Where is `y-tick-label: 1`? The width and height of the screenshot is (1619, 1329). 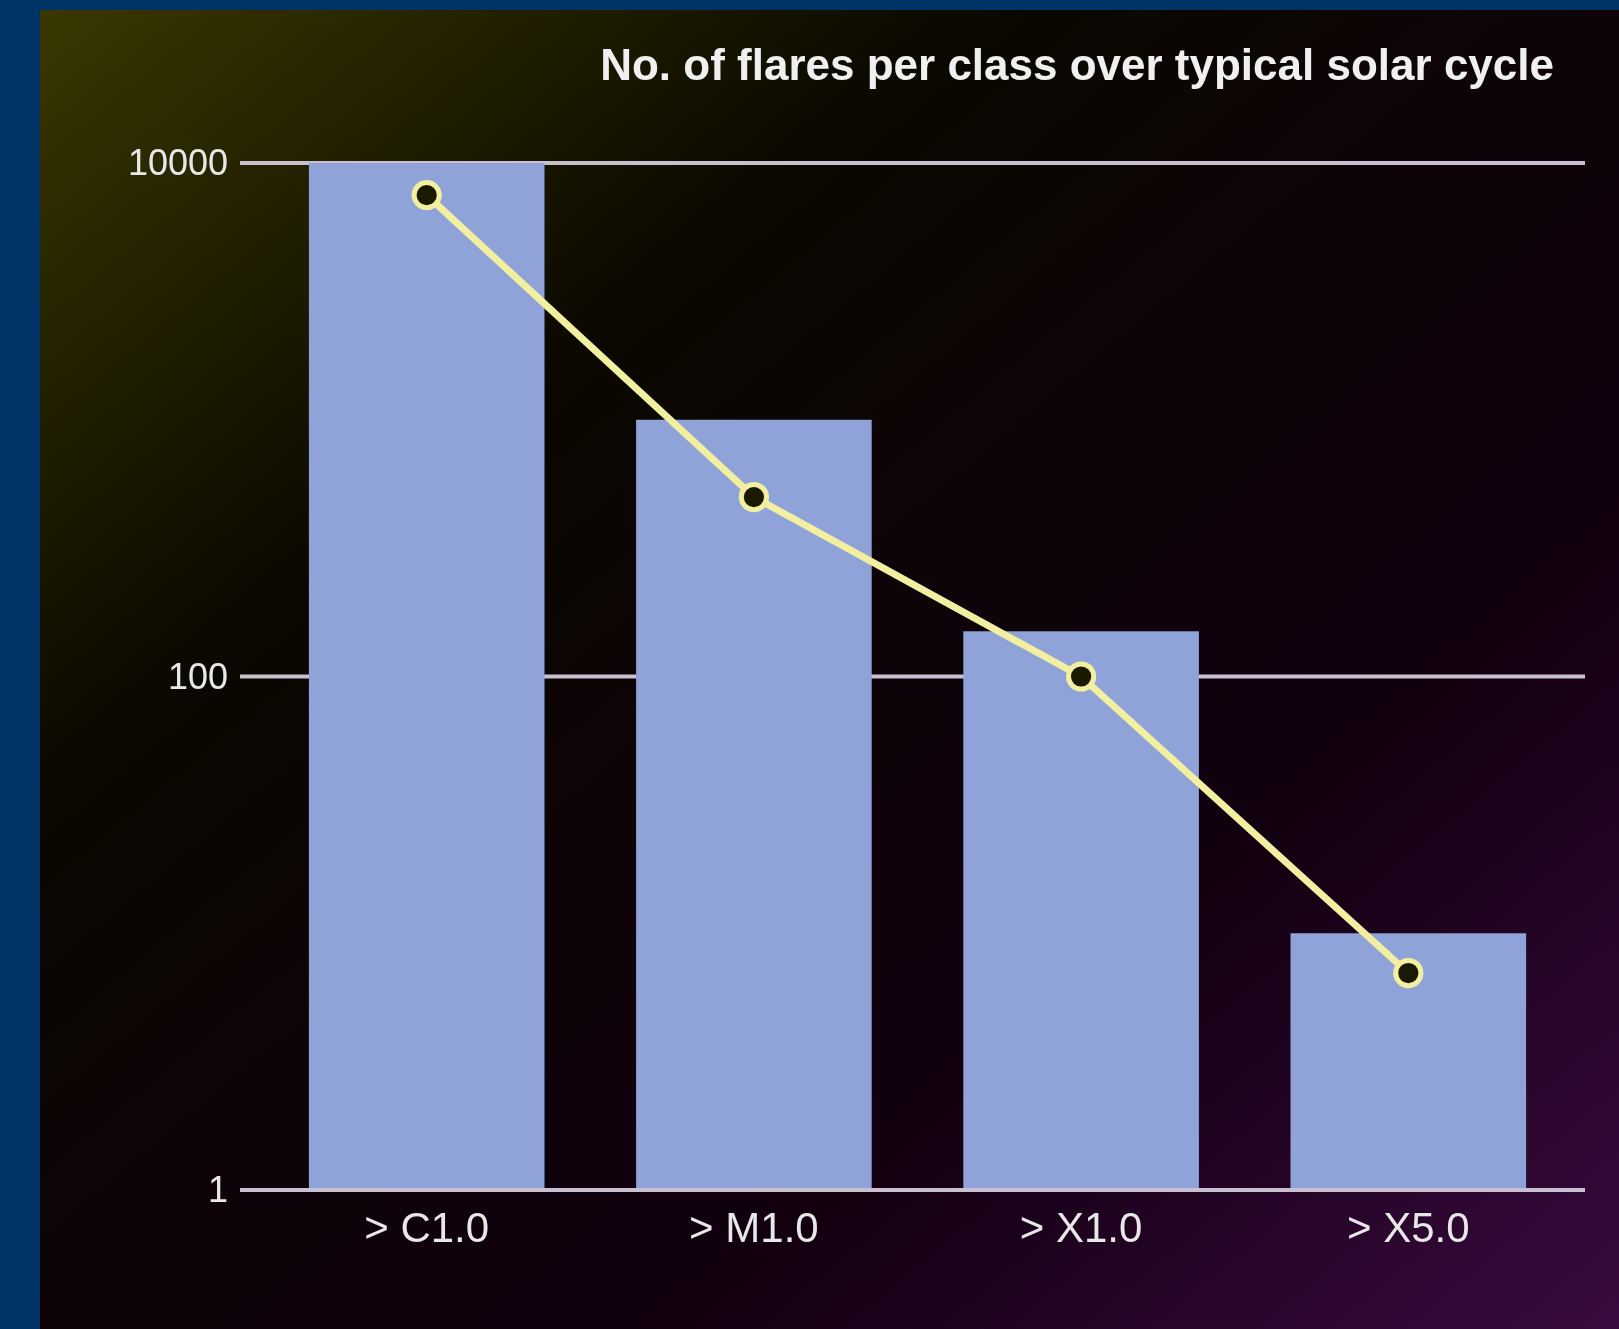 y-tick-label: 1 is located at coordinates (217, 1190).